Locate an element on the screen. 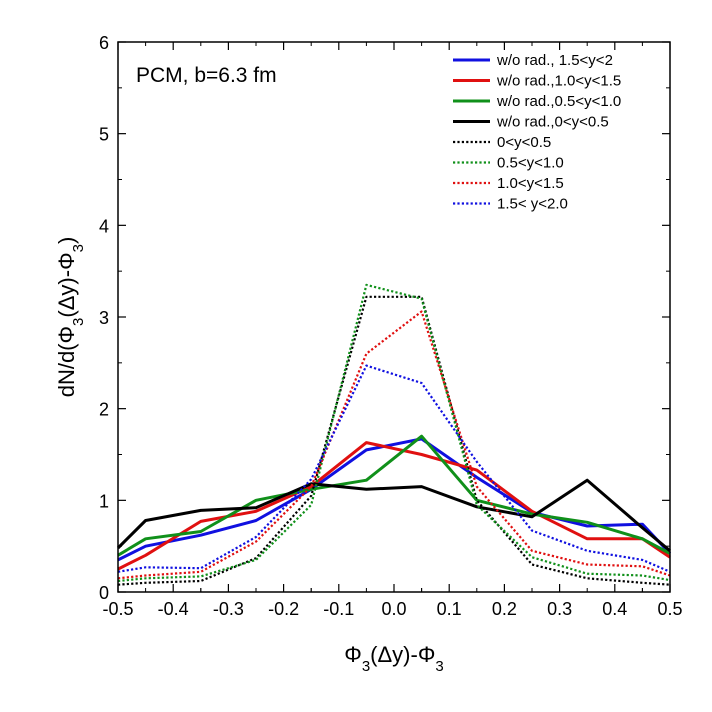  x-tick-label: 0.4 is located at coordinates (614, 609).